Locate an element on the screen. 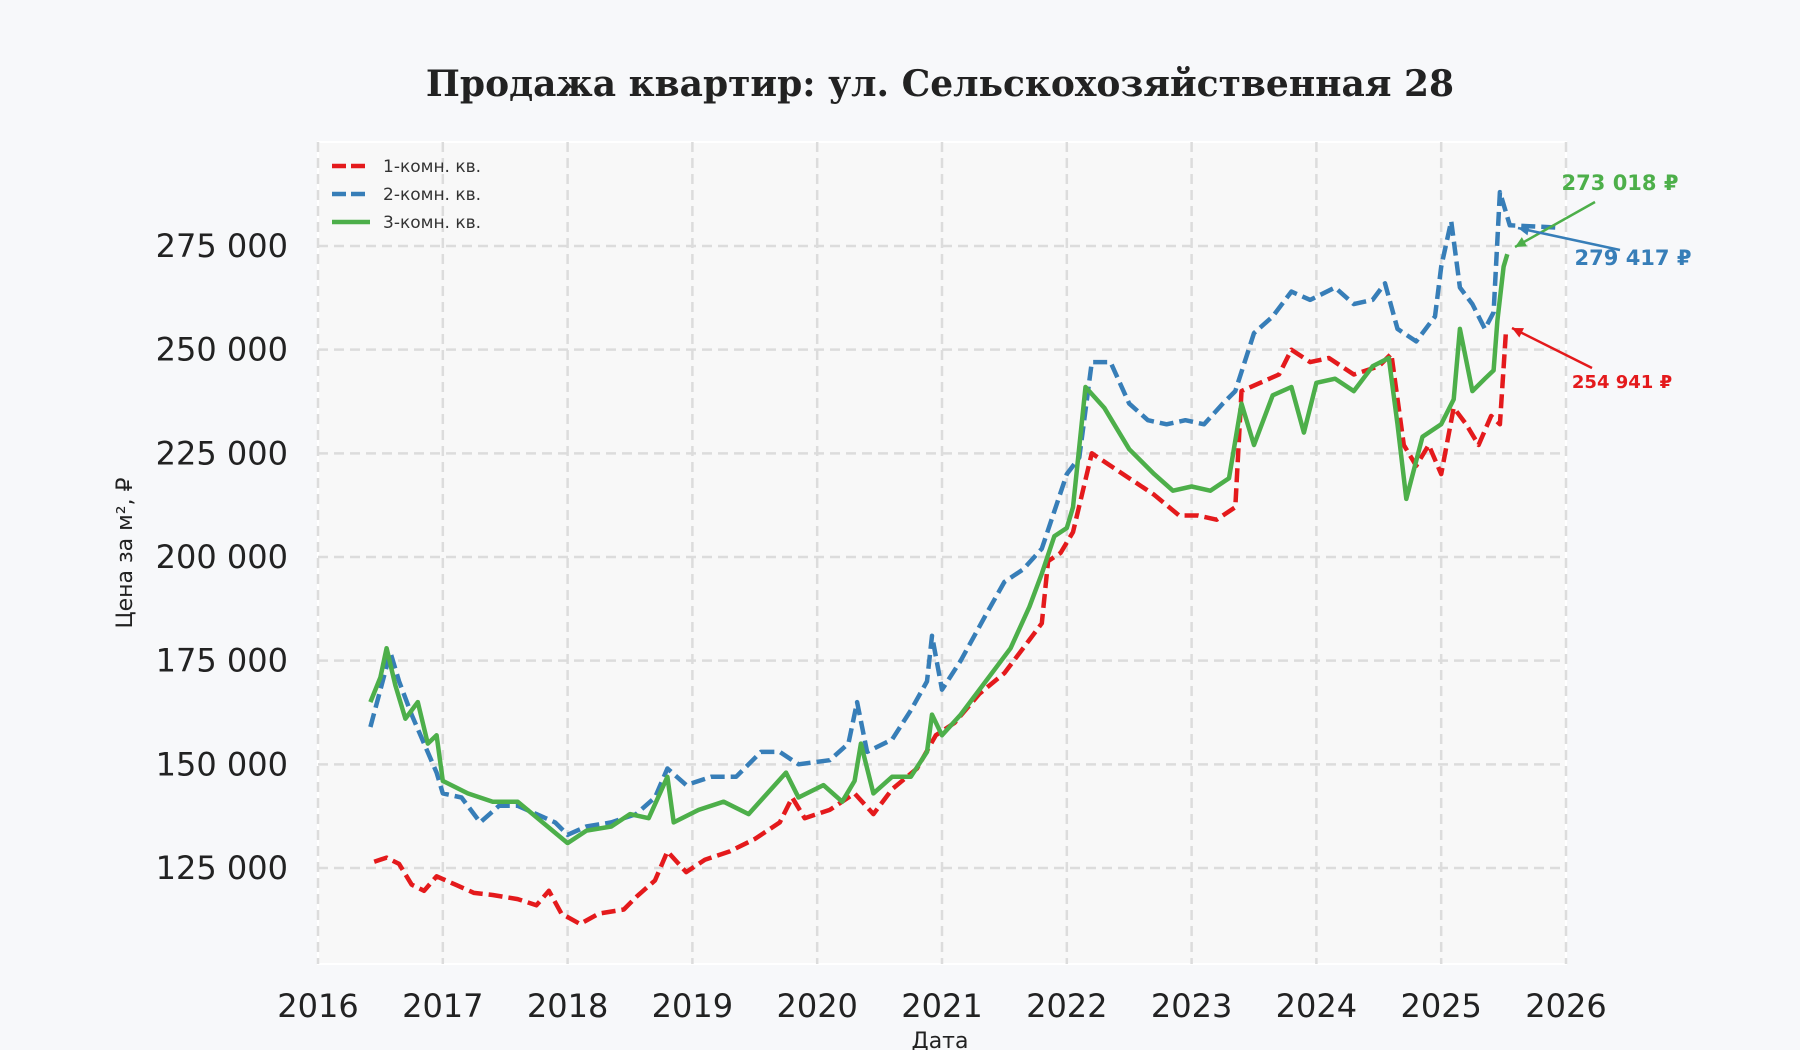 The height and width of the screenshot is (1050, 1800). y-tick-label: 225 000 is located at coordinates (222, 453).